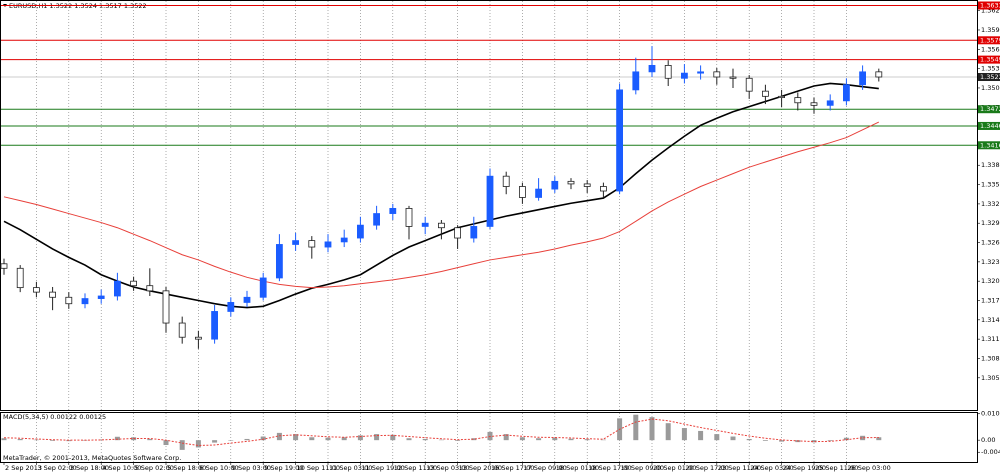  What do you see at coordinates (480, 468) in the screenshot?
I see `x-tick-label: 13 Sep 20:00` at bounding box center [480, 468].